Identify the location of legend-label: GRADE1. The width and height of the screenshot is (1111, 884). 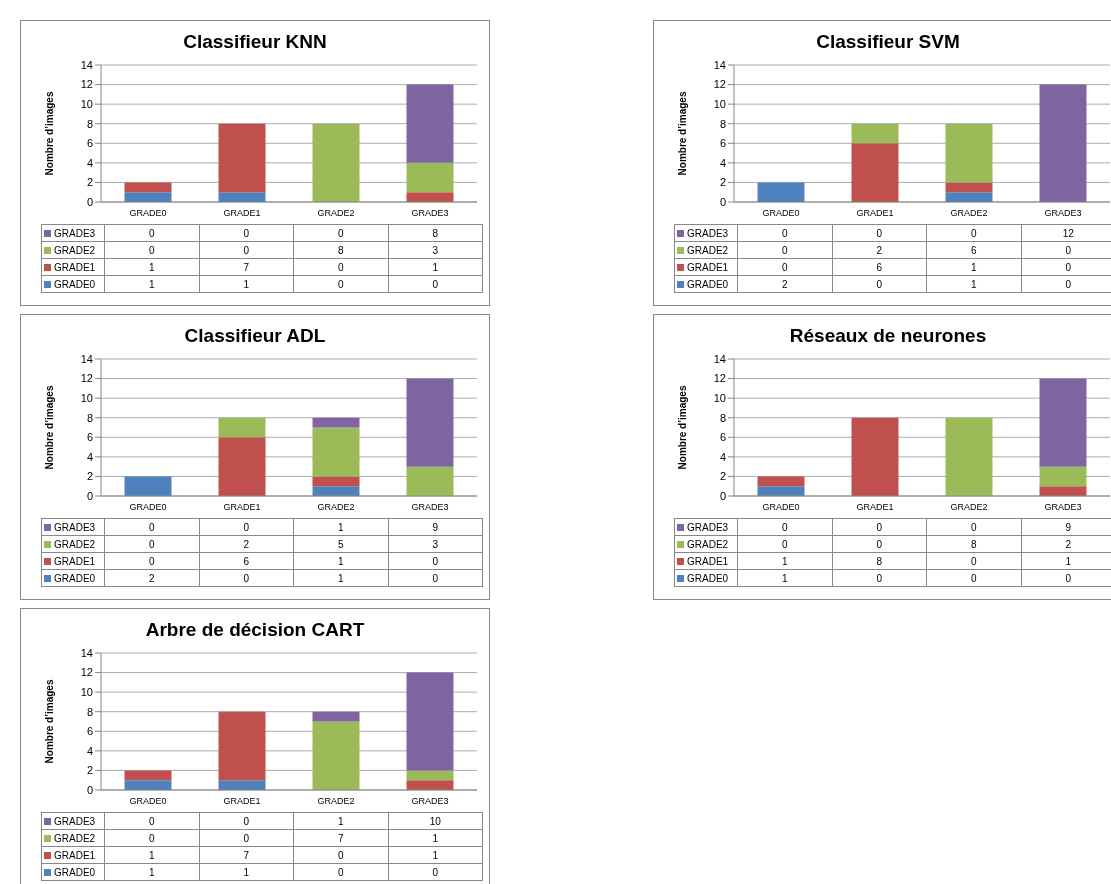
(73, 267).